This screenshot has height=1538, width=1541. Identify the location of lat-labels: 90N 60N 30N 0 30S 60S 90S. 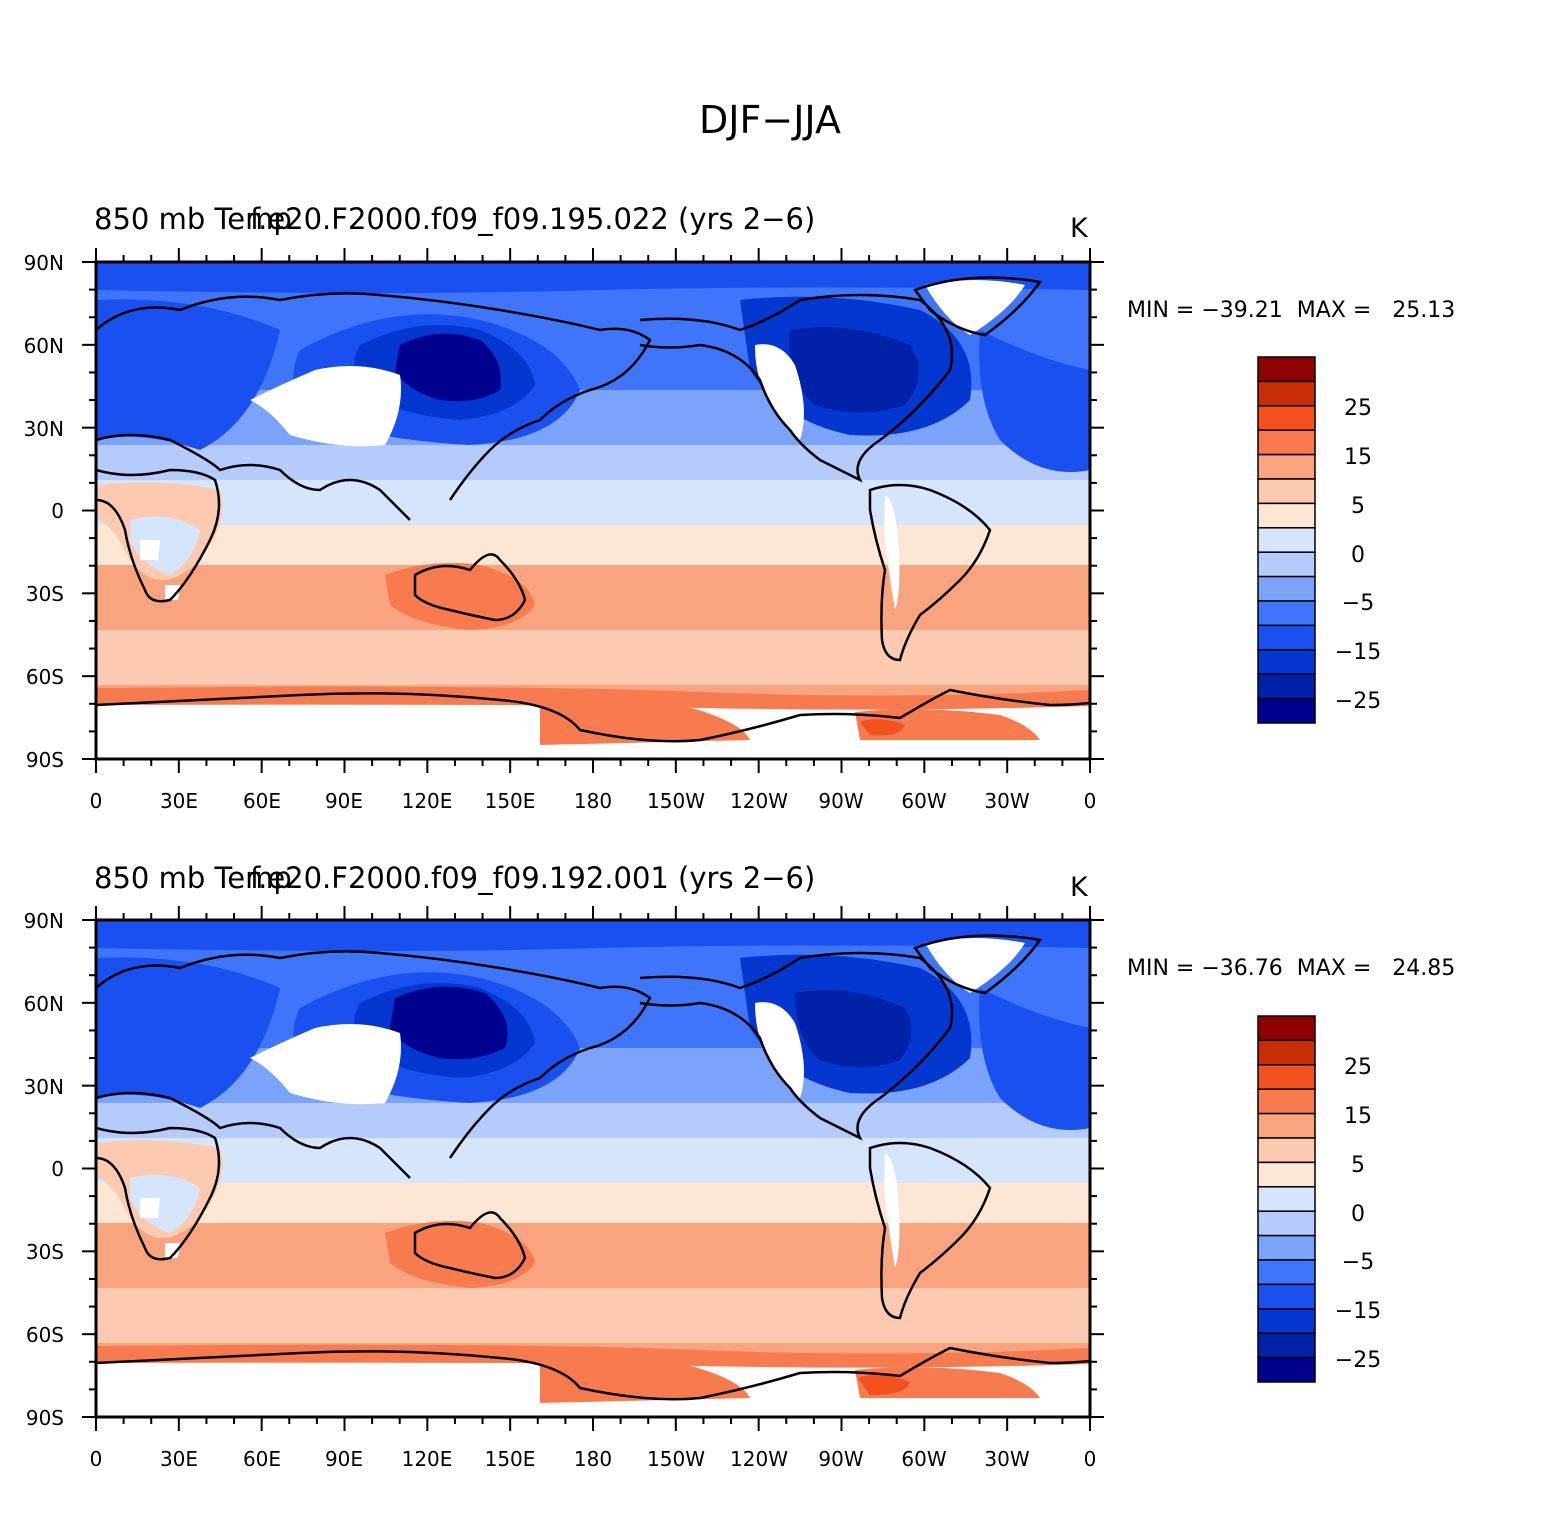
(44, 511).